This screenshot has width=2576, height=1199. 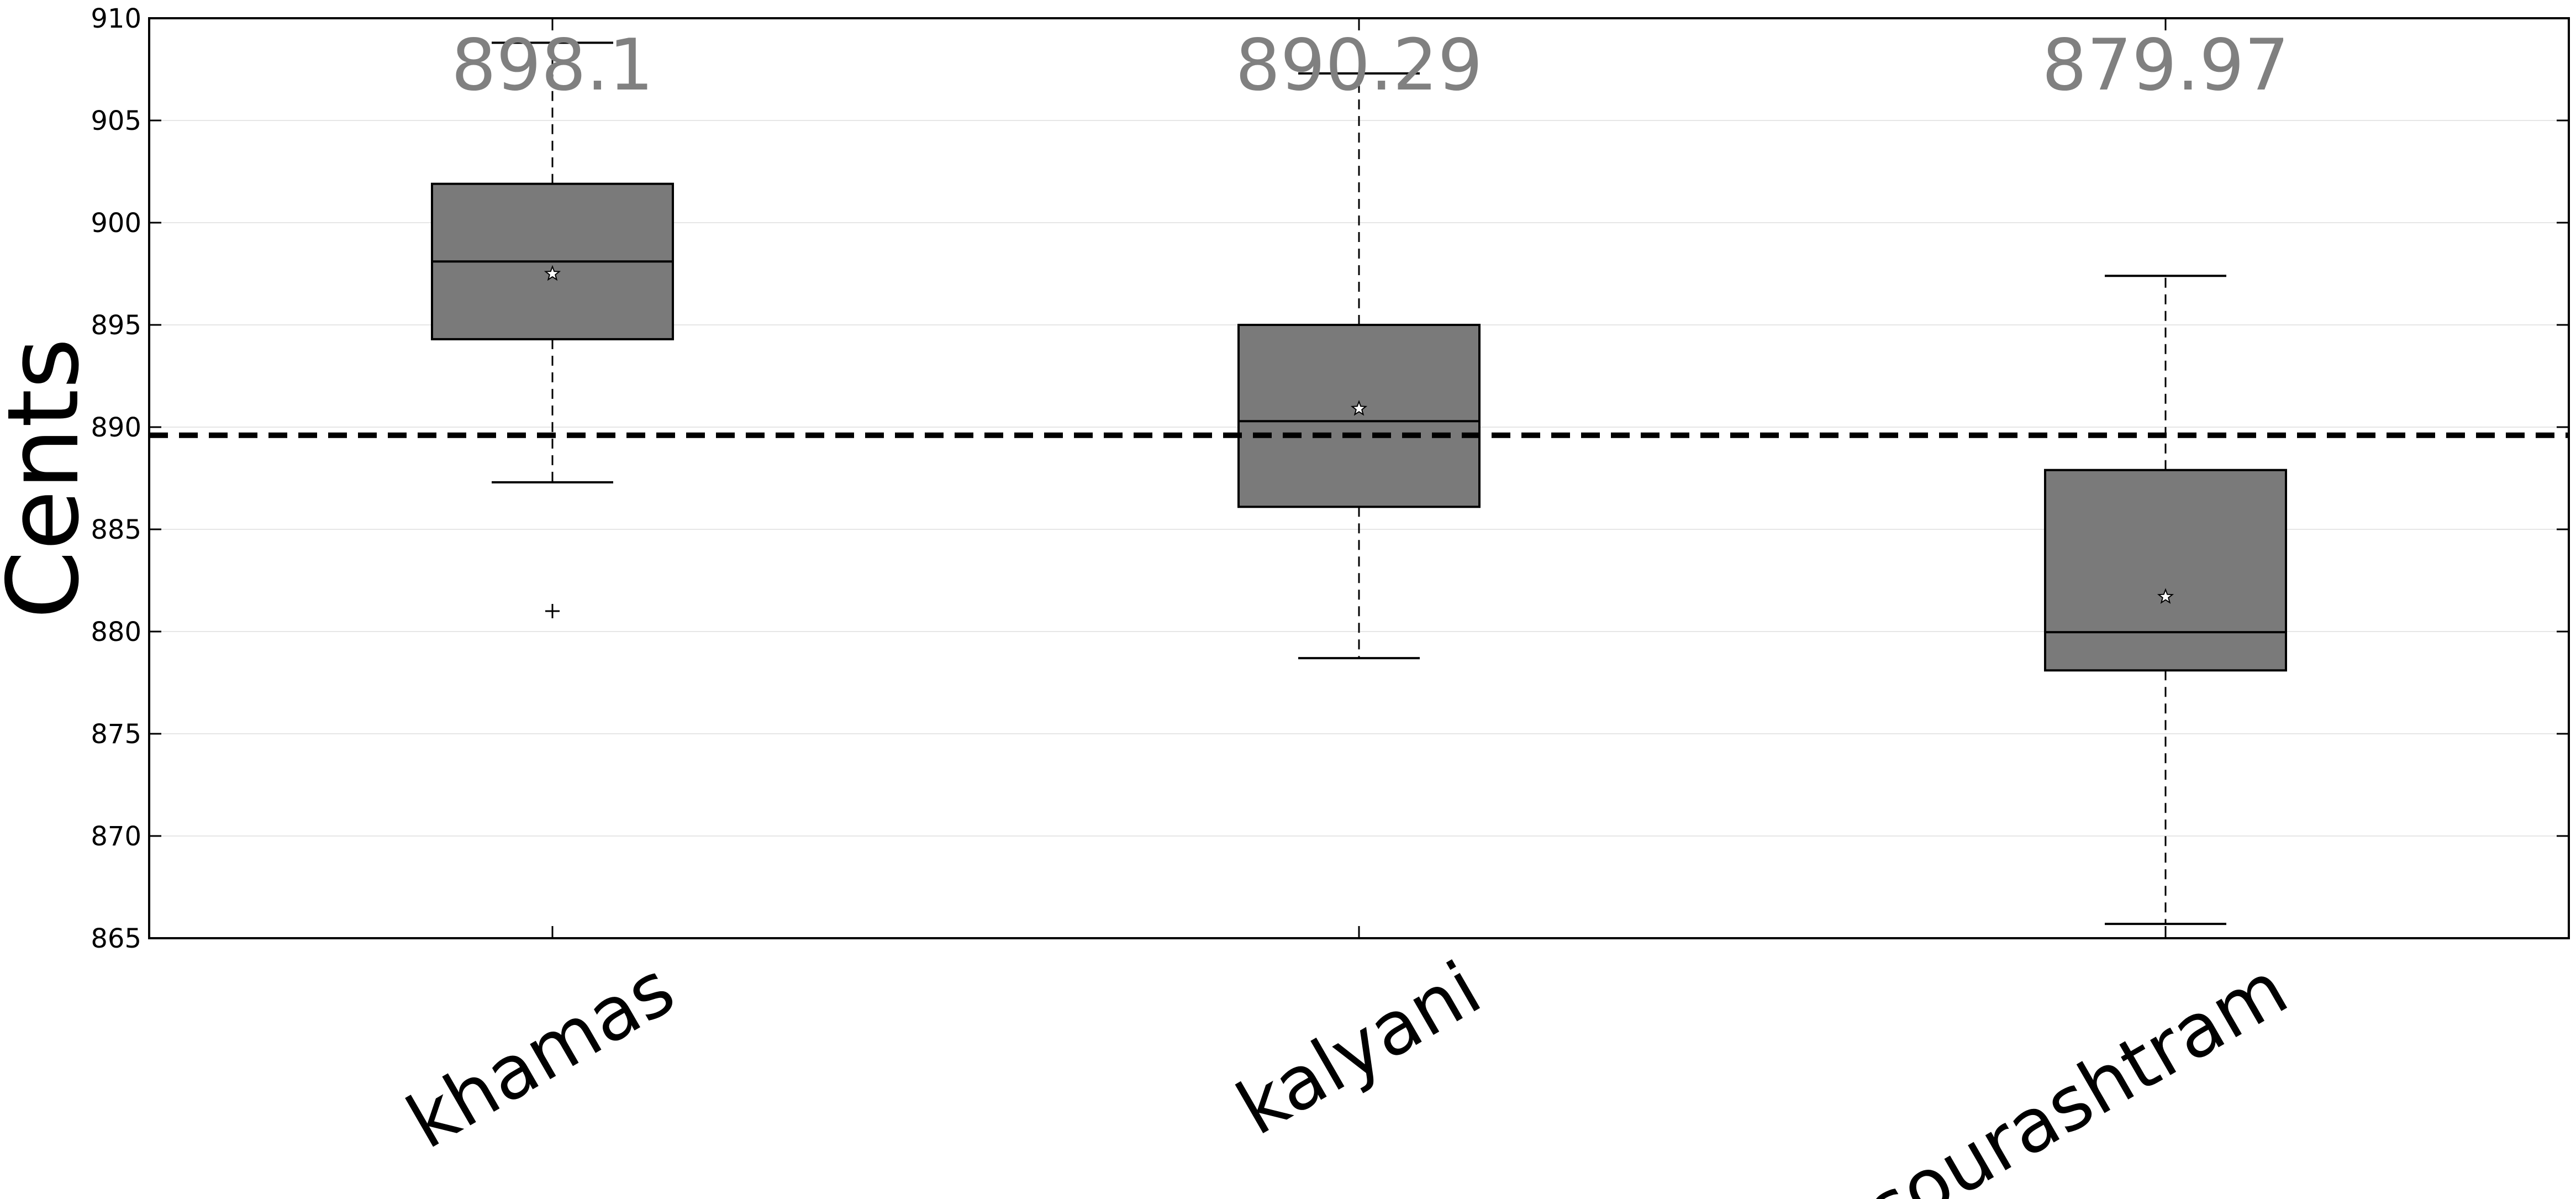 What do you see at coordinates (2165, 570) in the screenshot?
I see `box-sourashtram` at bounding box center [2165, 570].